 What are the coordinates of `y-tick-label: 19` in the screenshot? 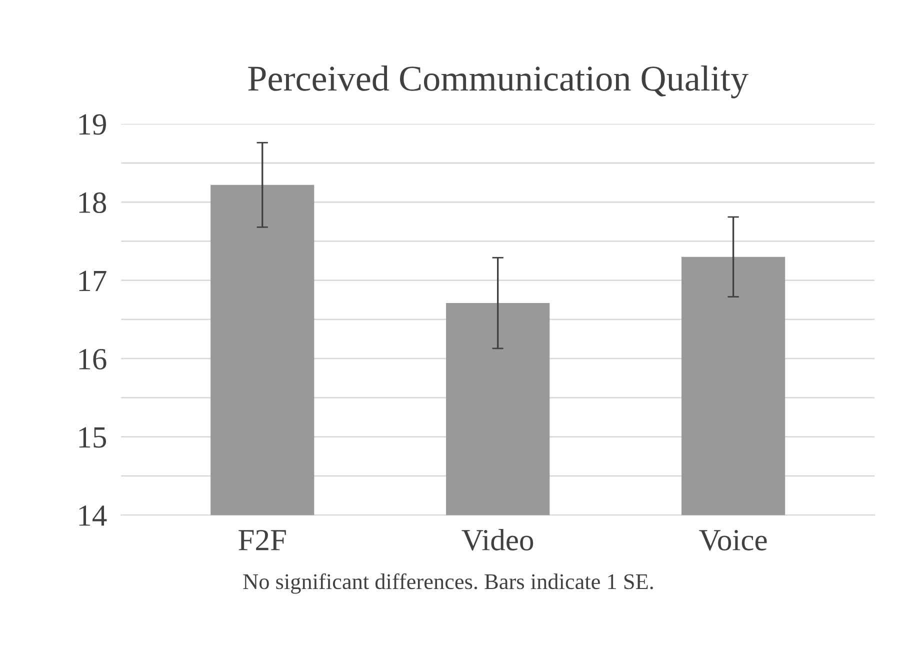 It's located at (92, 124).